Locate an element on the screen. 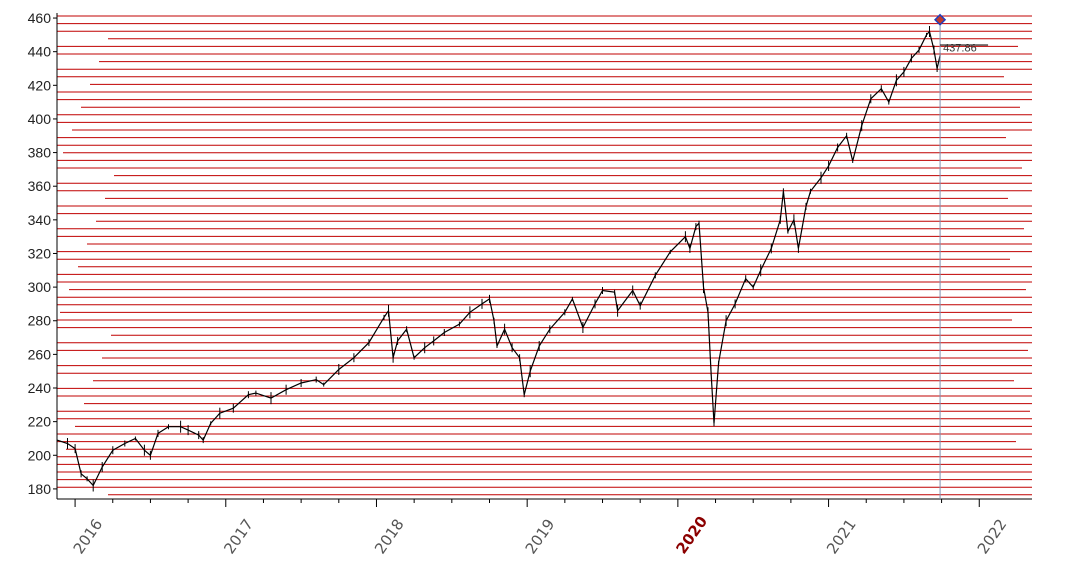 The width and height of the screenshot is (1079, 577). y-tick-label: 300 is located at coordinates (40, 287).